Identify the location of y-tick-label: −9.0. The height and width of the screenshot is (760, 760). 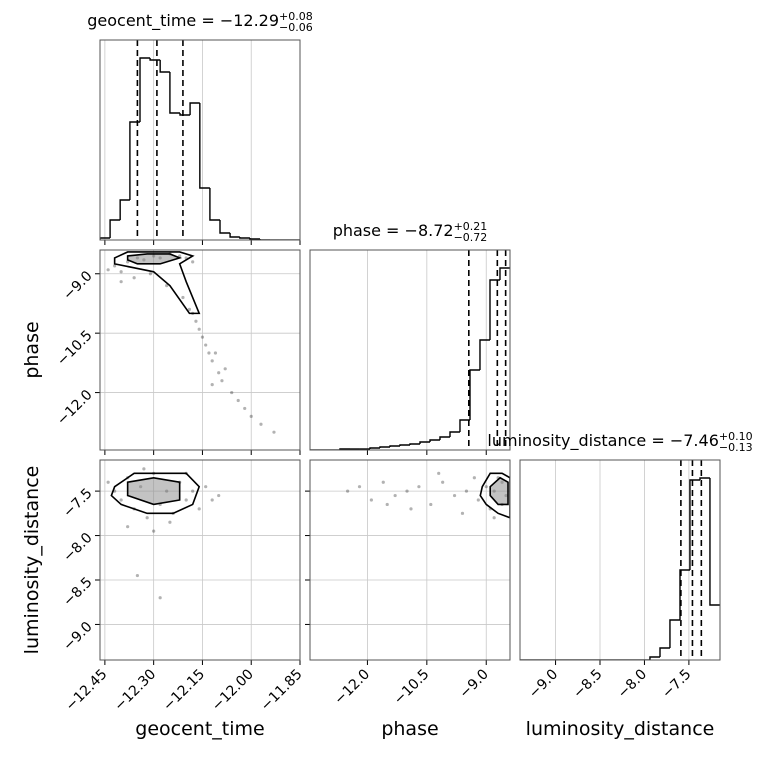
(77, 636).